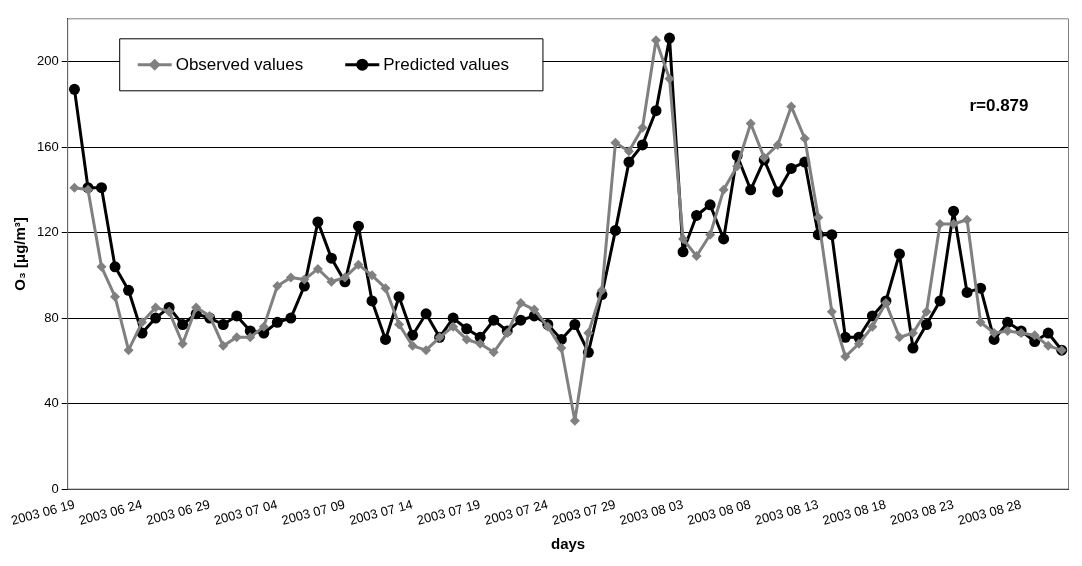  I want to click on x-tick-label: 2003 08 23, so click(922, 512).